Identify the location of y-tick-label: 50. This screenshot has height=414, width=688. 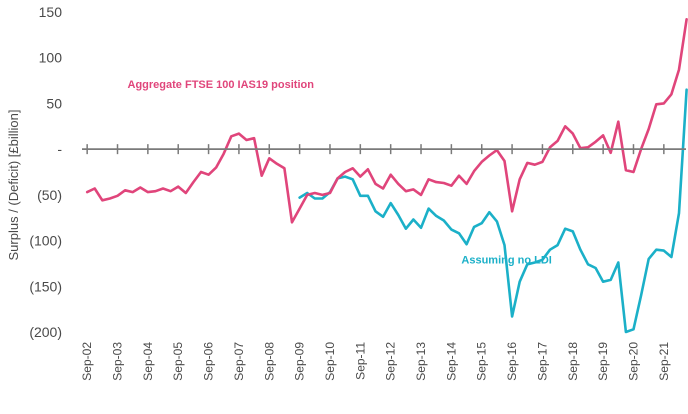
(54, 103).